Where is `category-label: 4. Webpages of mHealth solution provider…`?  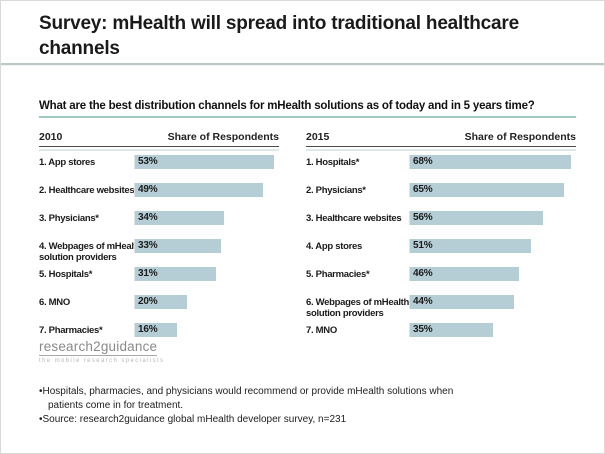
category-label: 4. Webpages of mHealth solution provider… is located at coordinates (91, 252).